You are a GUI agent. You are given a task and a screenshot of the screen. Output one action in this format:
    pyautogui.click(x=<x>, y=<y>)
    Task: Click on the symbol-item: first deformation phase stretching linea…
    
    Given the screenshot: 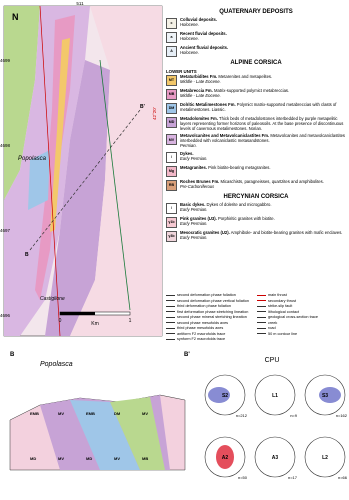 What is the action you would take?
    pyautogui.click(x=211, y=313)
    